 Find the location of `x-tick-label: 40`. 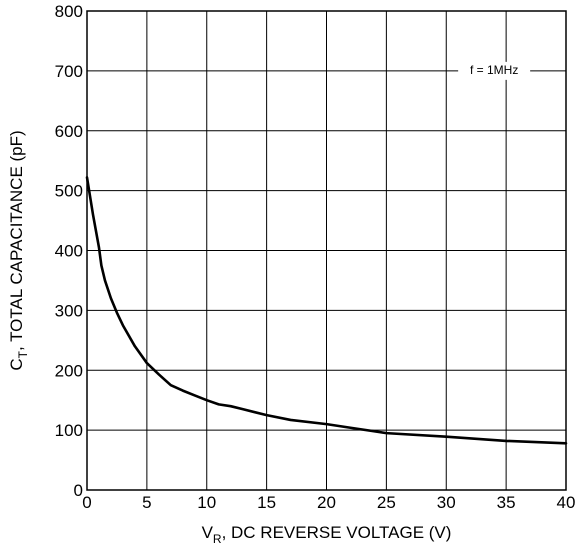

x-tick-label: 40 is located at coordinates (566, 502).